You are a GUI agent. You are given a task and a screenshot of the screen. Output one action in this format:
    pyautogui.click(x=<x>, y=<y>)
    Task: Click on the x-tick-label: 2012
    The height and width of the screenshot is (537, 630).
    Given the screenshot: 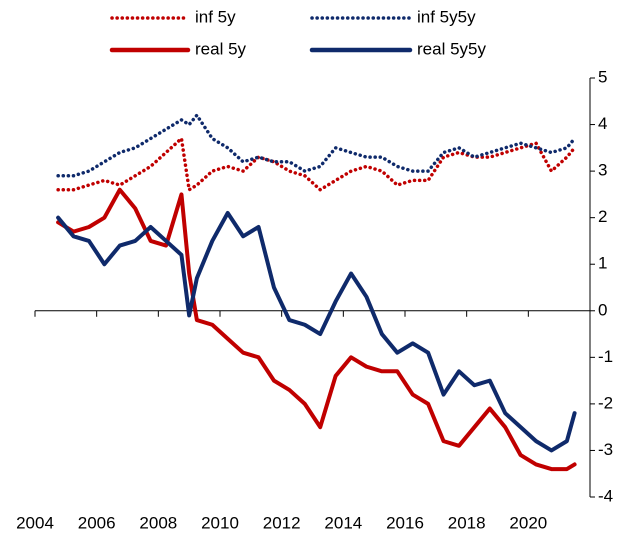 What is the action you would take?
    pyautogui.click(x=282, y=522)
    